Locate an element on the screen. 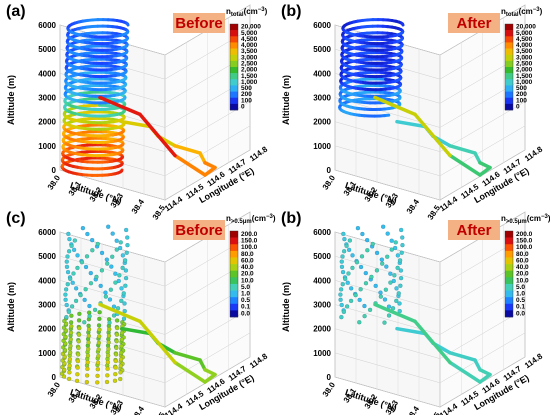 This screenshot has height=415, width=550. colorbar-tick-label: 60.0 is located at coordinates (247, 260).